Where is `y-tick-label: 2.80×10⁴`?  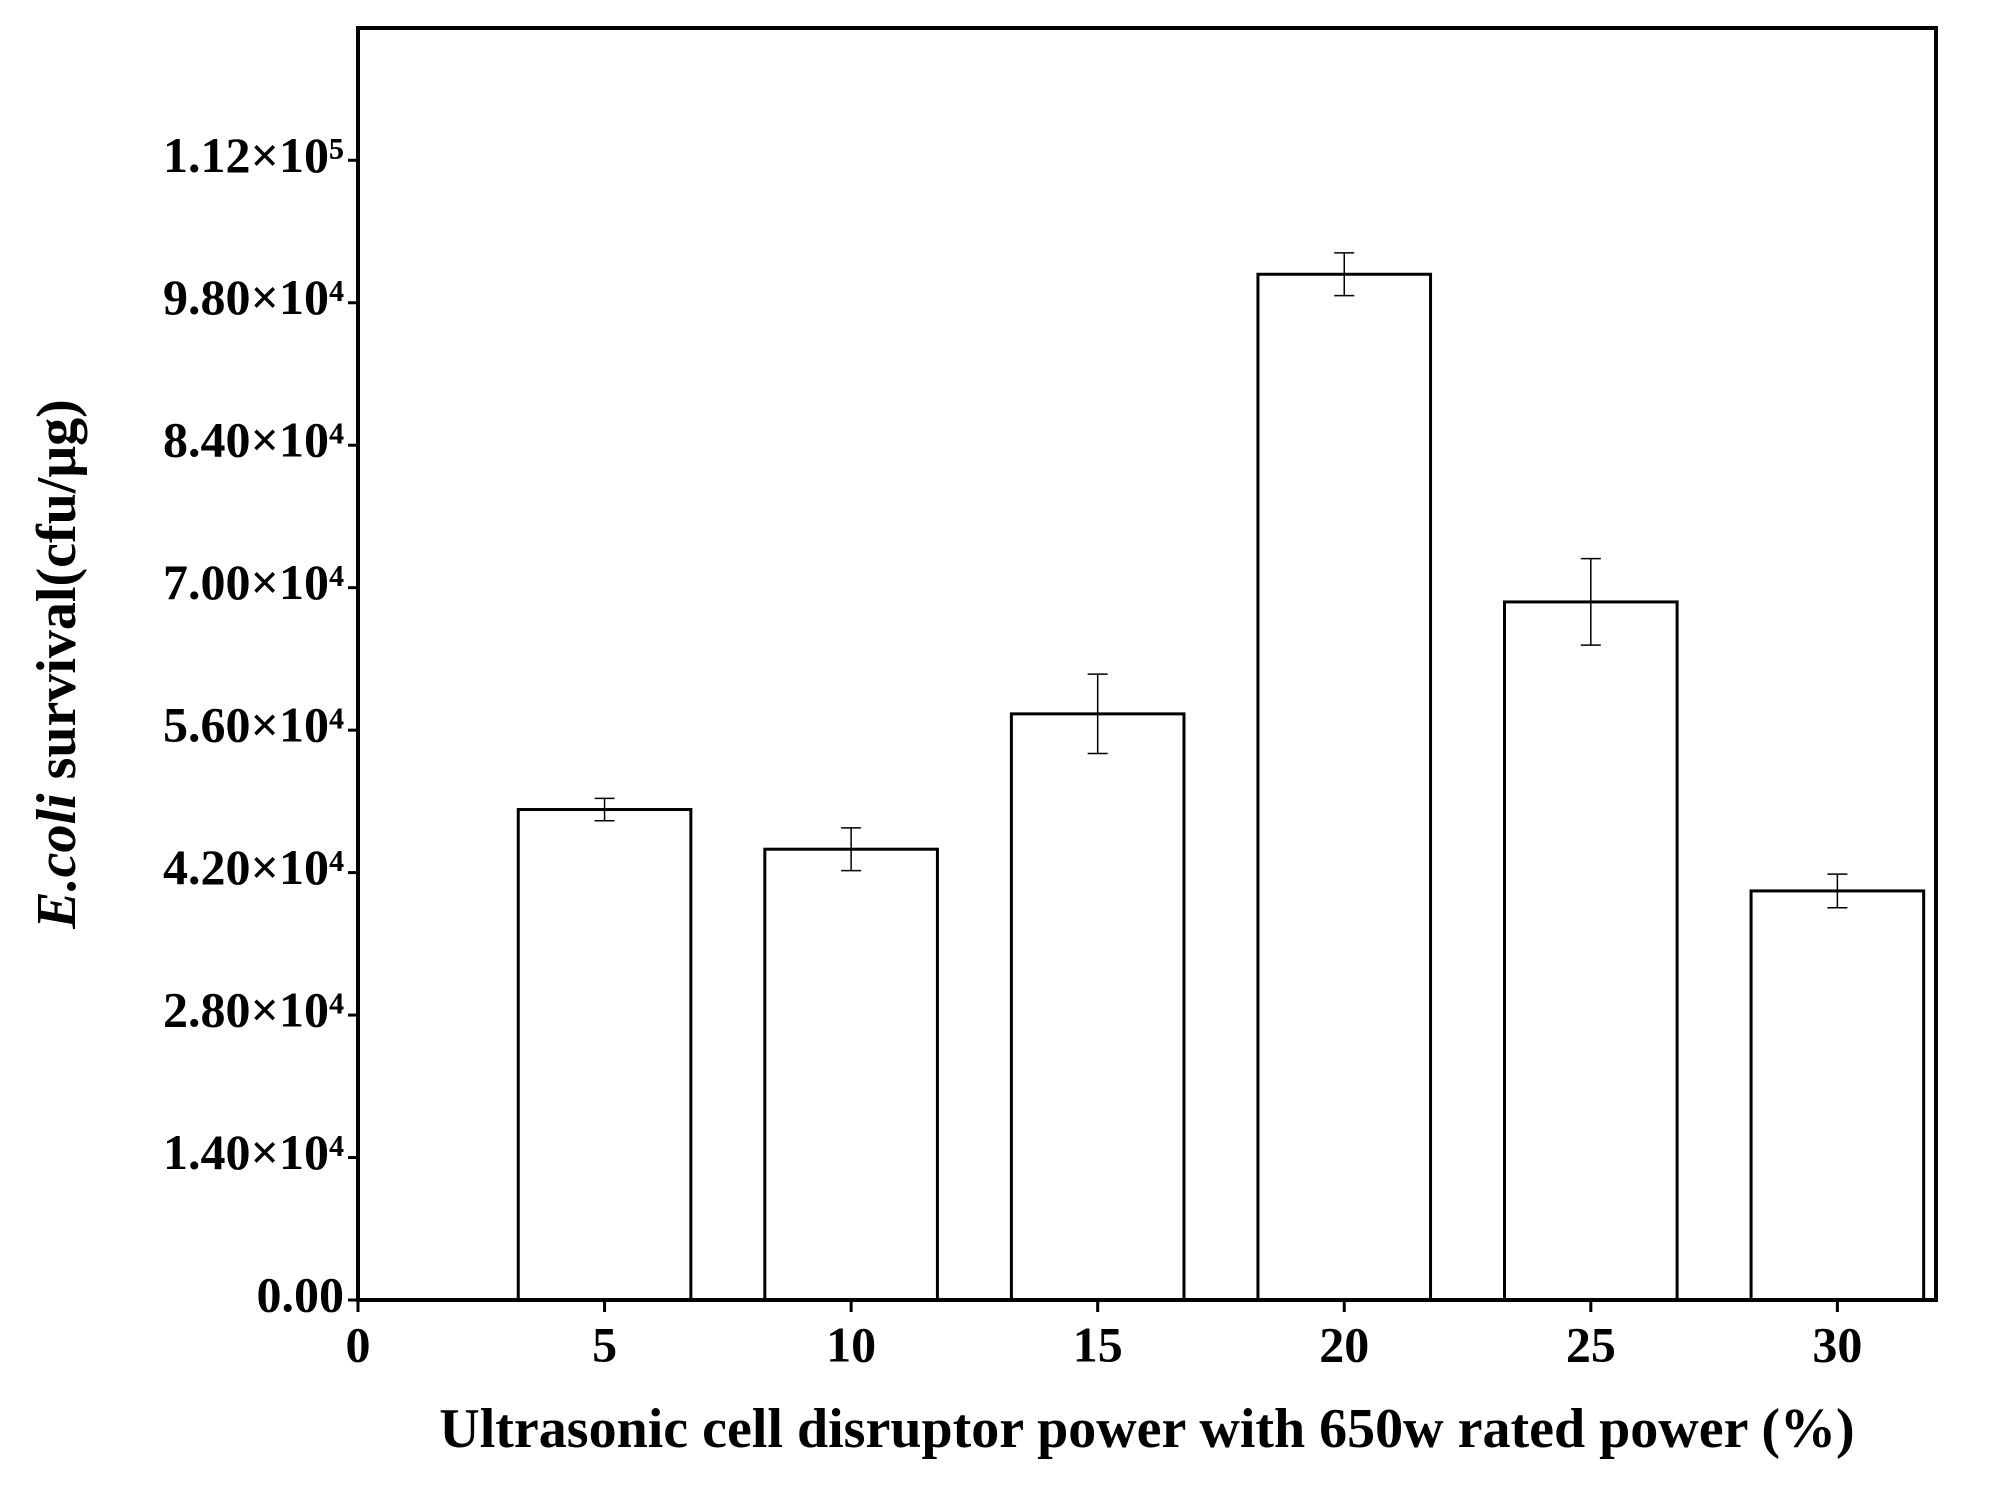 y-tick-label: 2.80×10⁴ is located at coordinates (253, 1010).